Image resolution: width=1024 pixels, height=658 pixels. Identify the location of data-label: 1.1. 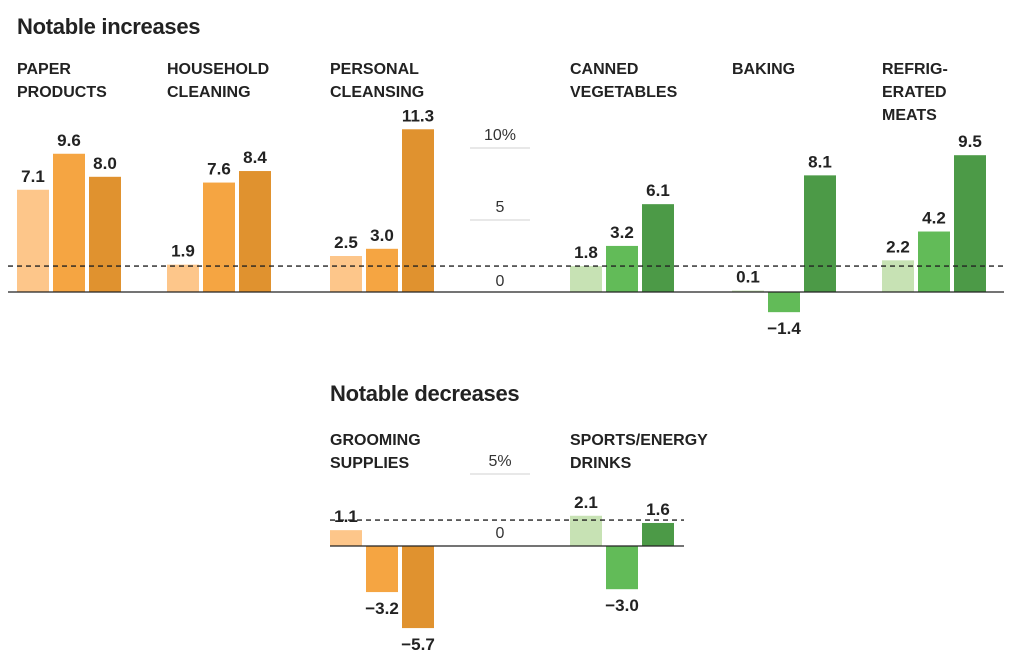
(346, 516).